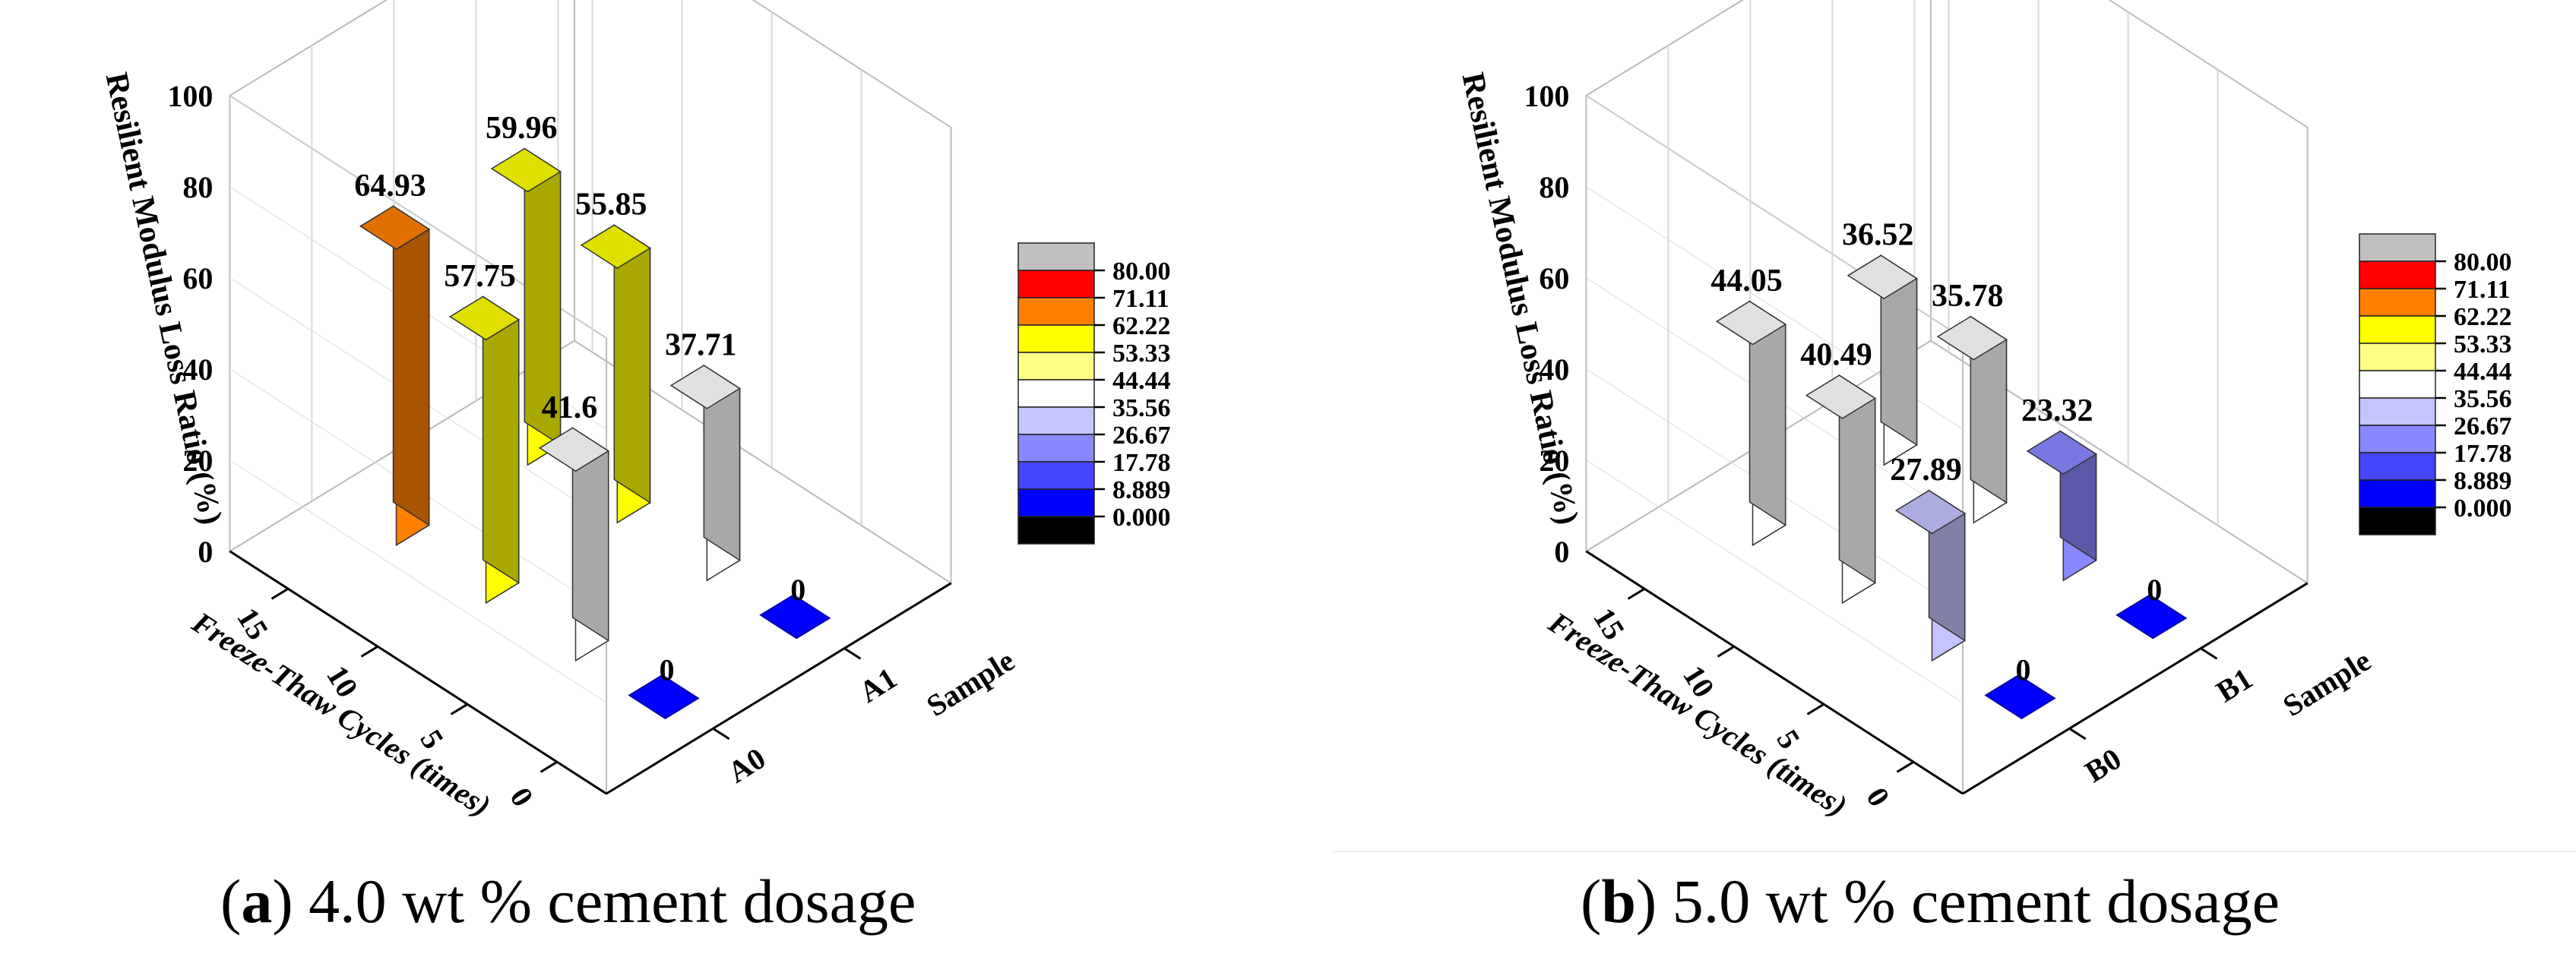 The image size is (2576, 957). I want to click on bar-value-label: 57.75, so click(480, 276).